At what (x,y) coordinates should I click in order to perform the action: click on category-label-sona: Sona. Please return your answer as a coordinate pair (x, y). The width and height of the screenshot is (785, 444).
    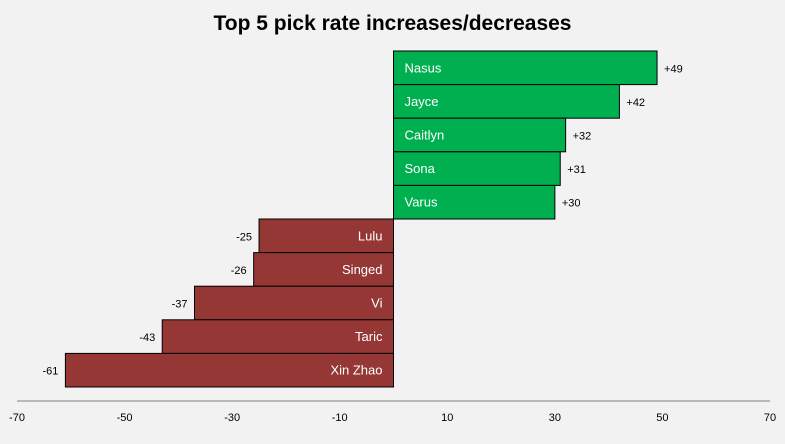
    Looking at the image, I should click on (420, 168).